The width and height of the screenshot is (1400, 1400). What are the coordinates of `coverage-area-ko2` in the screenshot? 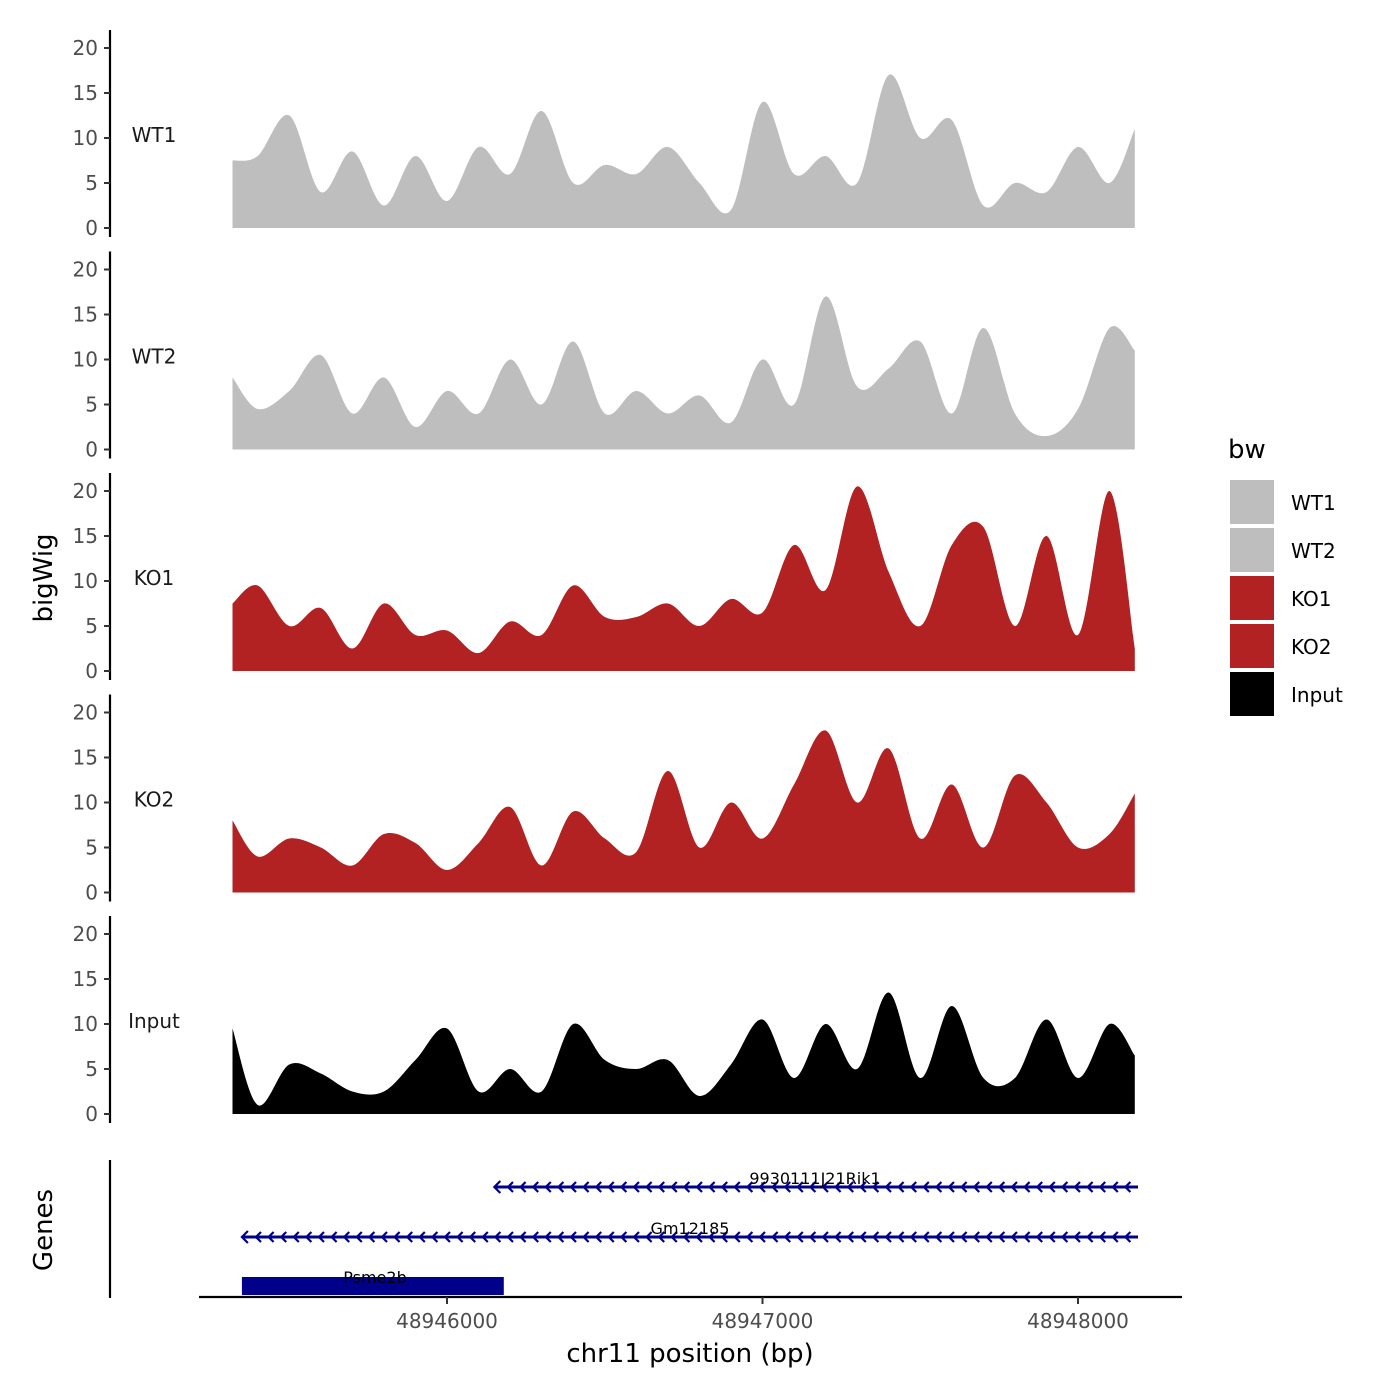 It's located at (683, 811).